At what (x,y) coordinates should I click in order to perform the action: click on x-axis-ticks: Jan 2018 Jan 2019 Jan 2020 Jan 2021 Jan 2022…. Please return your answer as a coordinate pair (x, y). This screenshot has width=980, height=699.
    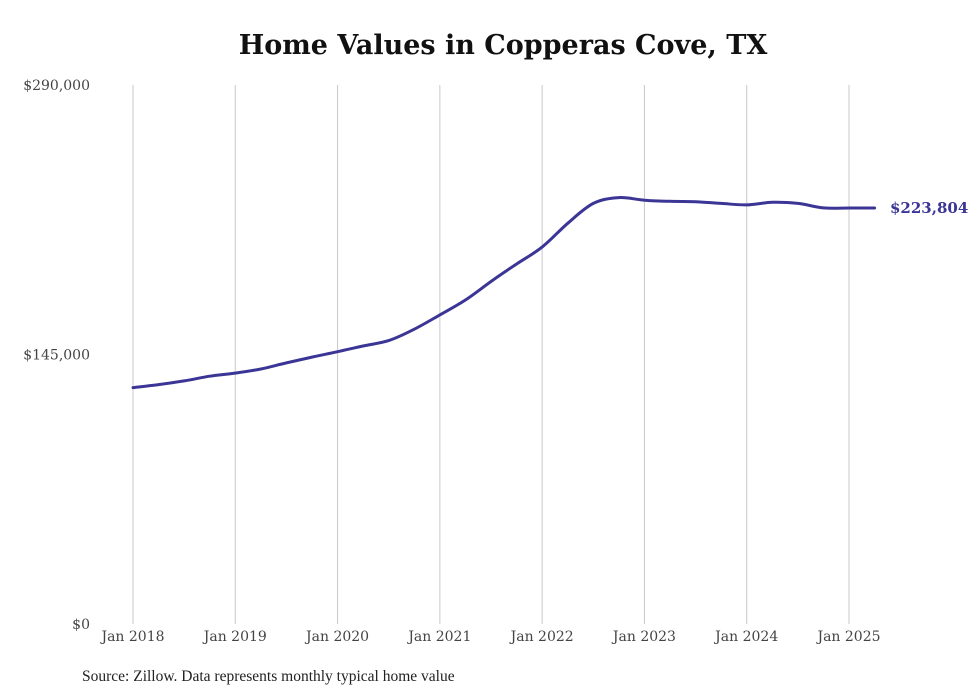
    Looking at the image, I should click on (489, 637).